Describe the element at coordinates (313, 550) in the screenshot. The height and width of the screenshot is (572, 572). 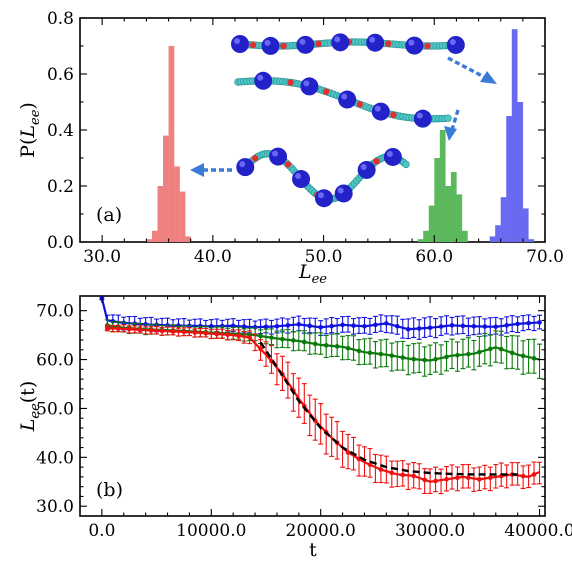
I see `panel-b-xlabel: t` at that location.